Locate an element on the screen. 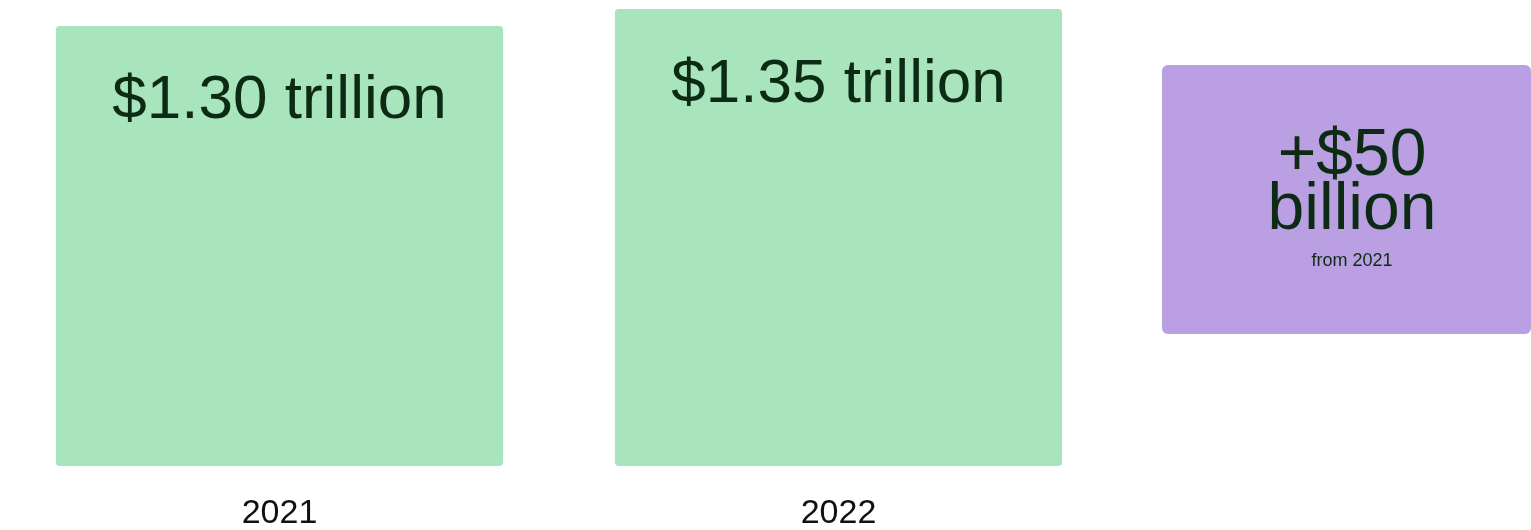 This screenshot has width=1531, height=530. data-label: $1.30 trillion is located at coordinates (279, 97).